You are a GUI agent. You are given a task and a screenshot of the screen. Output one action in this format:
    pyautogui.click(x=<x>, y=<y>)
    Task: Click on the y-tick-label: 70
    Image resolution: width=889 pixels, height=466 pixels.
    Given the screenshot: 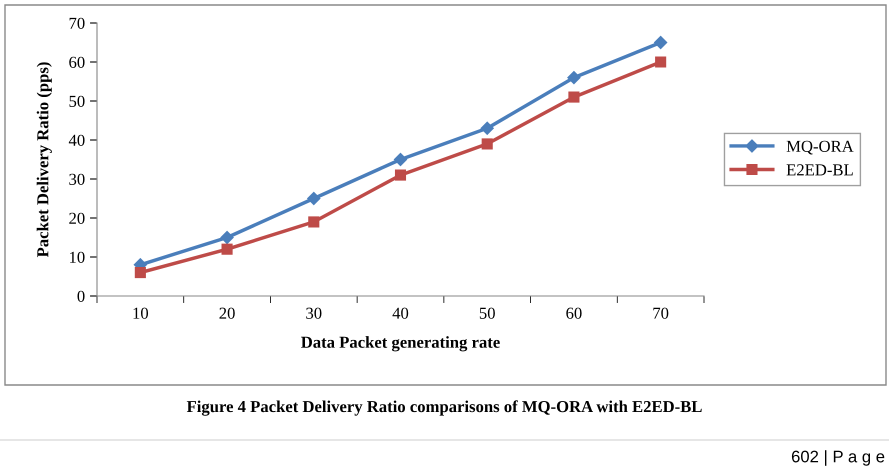 What is the action you would take?
    pyautogui.click(x=77, y=23)
    